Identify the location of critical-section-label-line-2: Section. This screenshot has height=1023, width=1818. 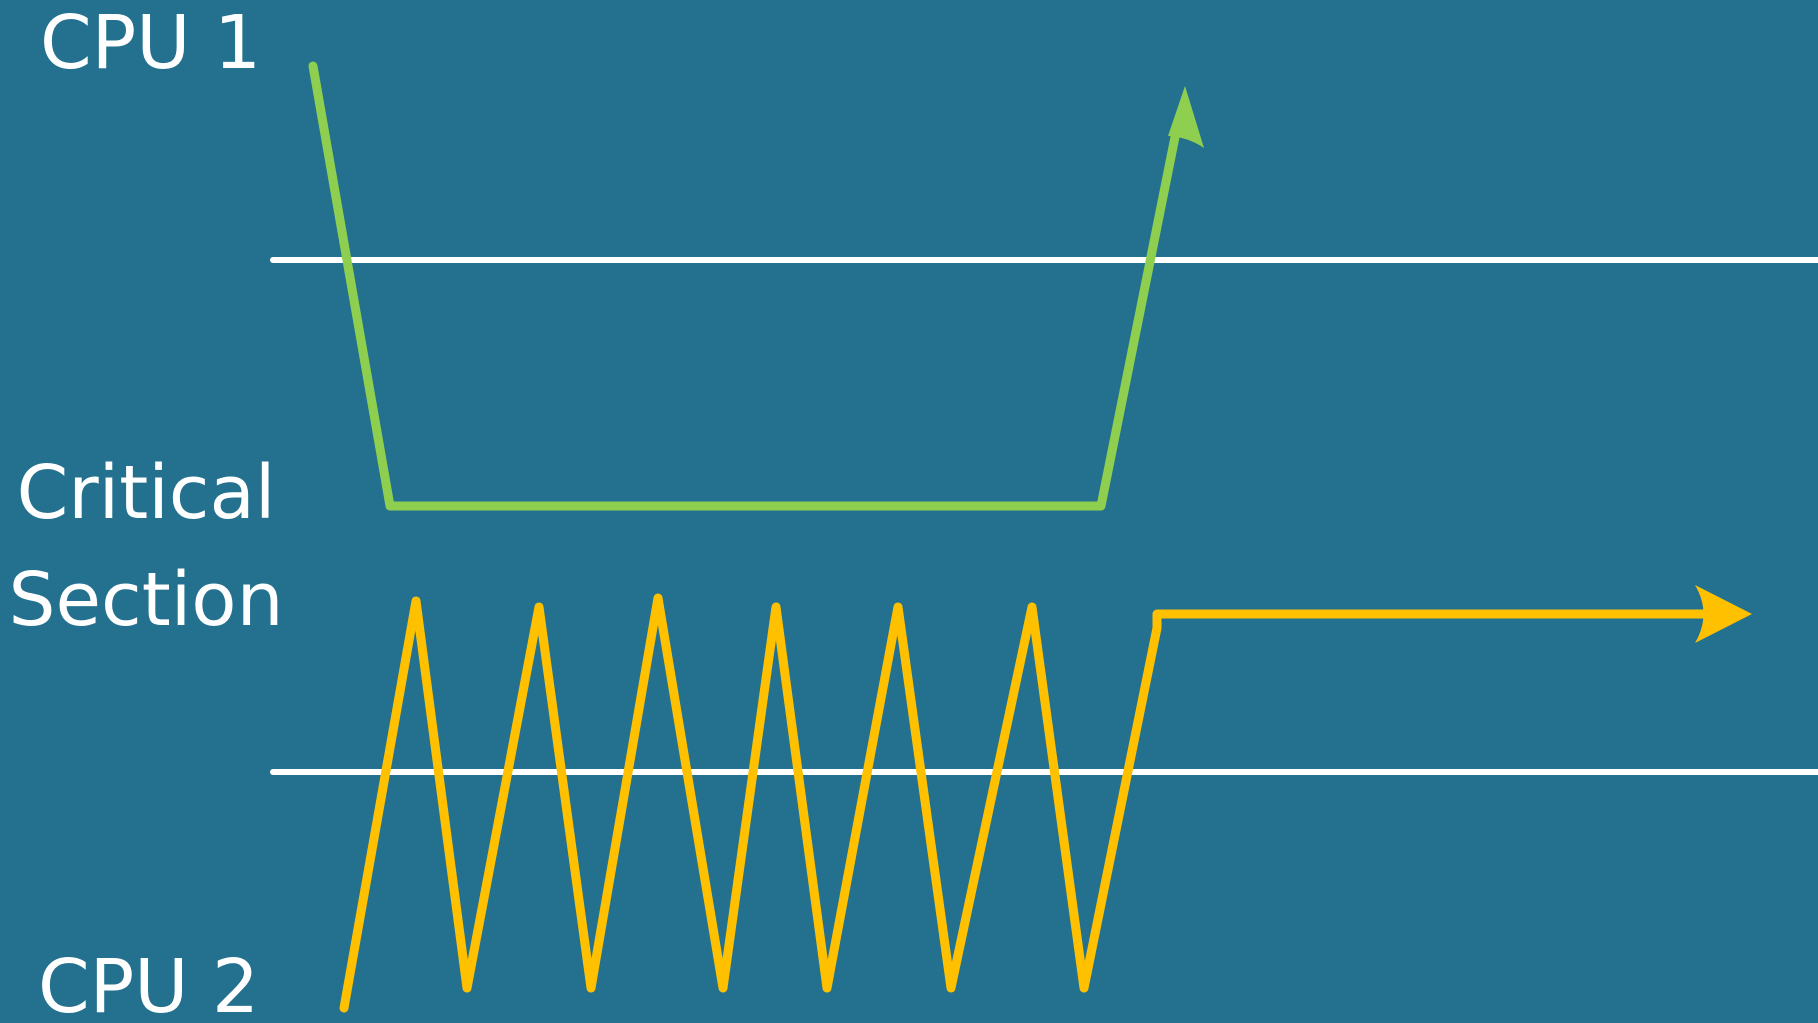
(146, 600).